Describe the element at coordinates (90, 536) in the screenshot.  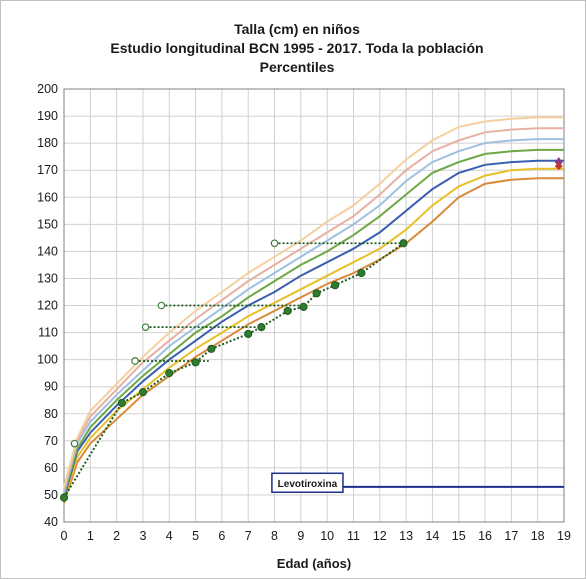
I see `x-tick-label-1: 1` at that location.